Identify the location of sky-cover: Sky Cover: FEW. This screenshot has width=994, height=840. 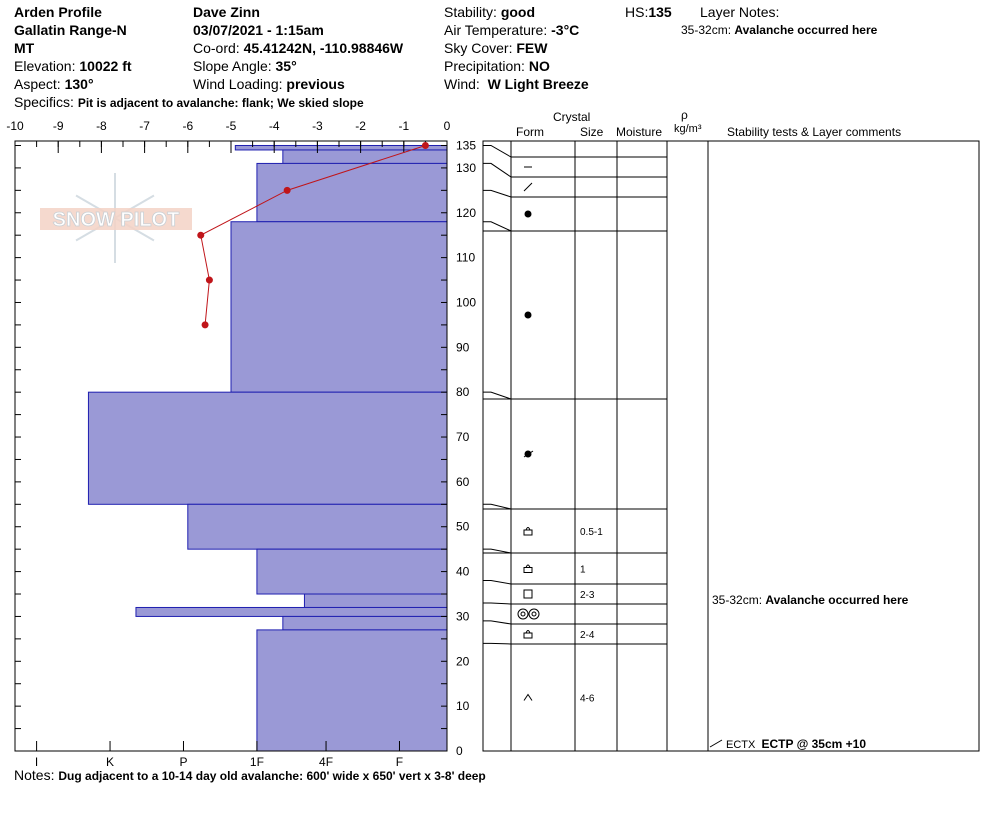
(496, 48).